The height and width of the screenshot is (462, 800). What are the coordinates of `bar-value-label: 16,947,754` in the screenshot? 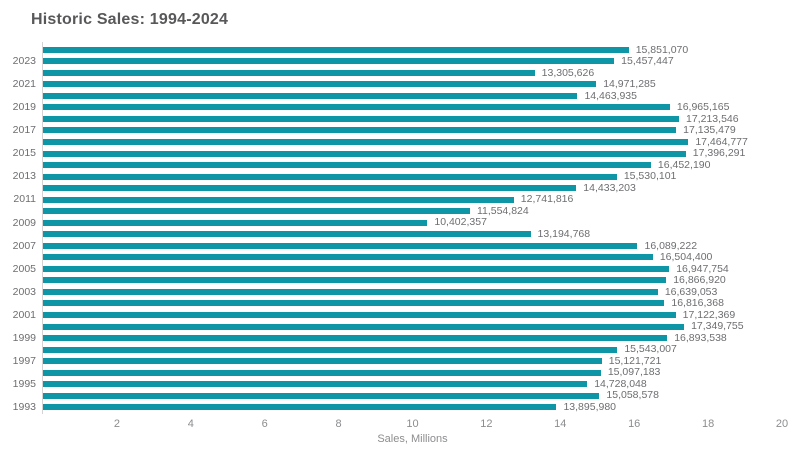 It's located at (702, 268).